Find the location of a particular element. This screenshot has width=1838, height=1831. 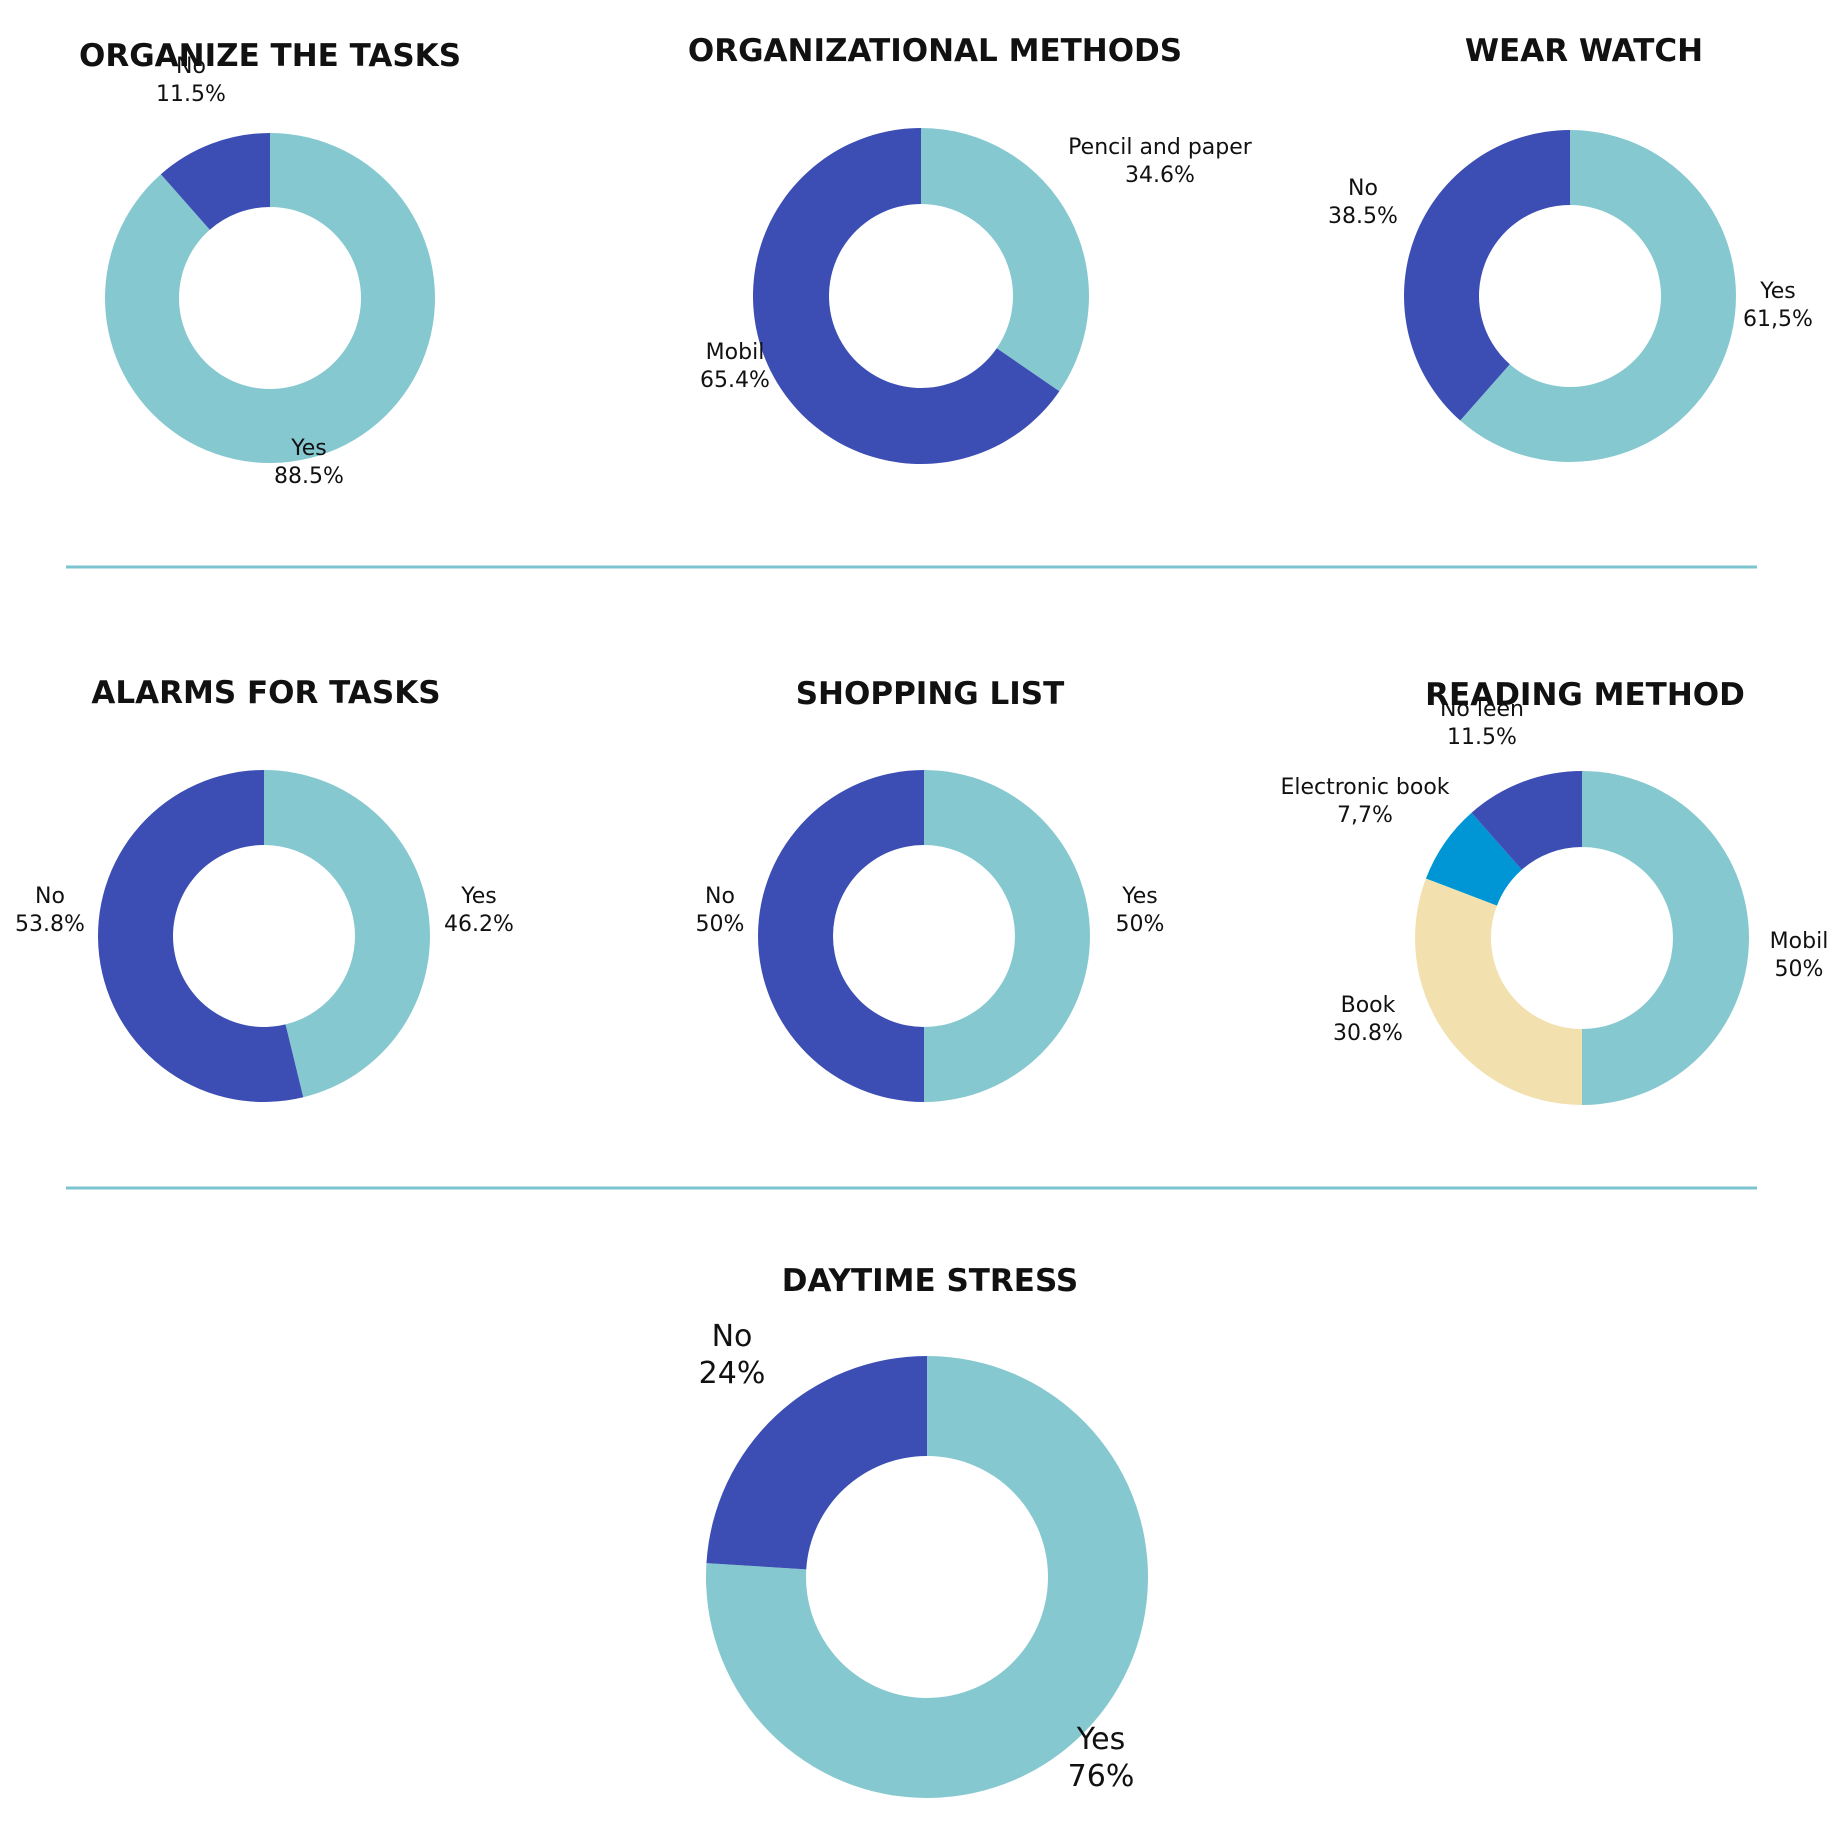

slice-name-label: No leen is located at coordinates (1482, 709).